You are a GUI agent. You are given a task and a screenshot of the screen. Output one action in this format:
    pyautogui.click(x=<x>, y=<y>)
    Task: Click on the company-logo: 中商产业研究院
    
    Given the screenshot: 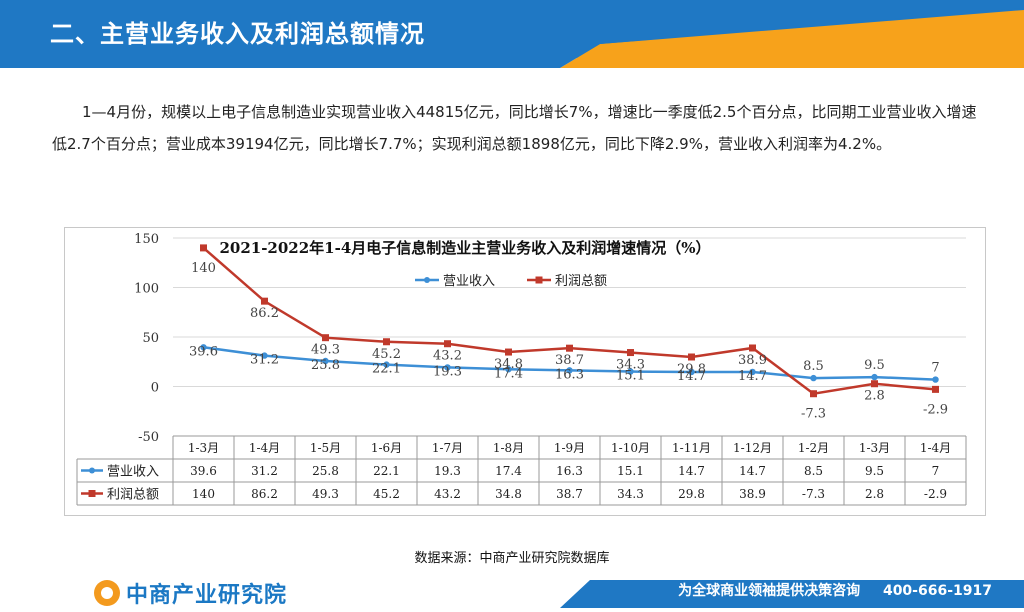 What is the action you would take?
    pyautogui.click(x=190, y=593)
    